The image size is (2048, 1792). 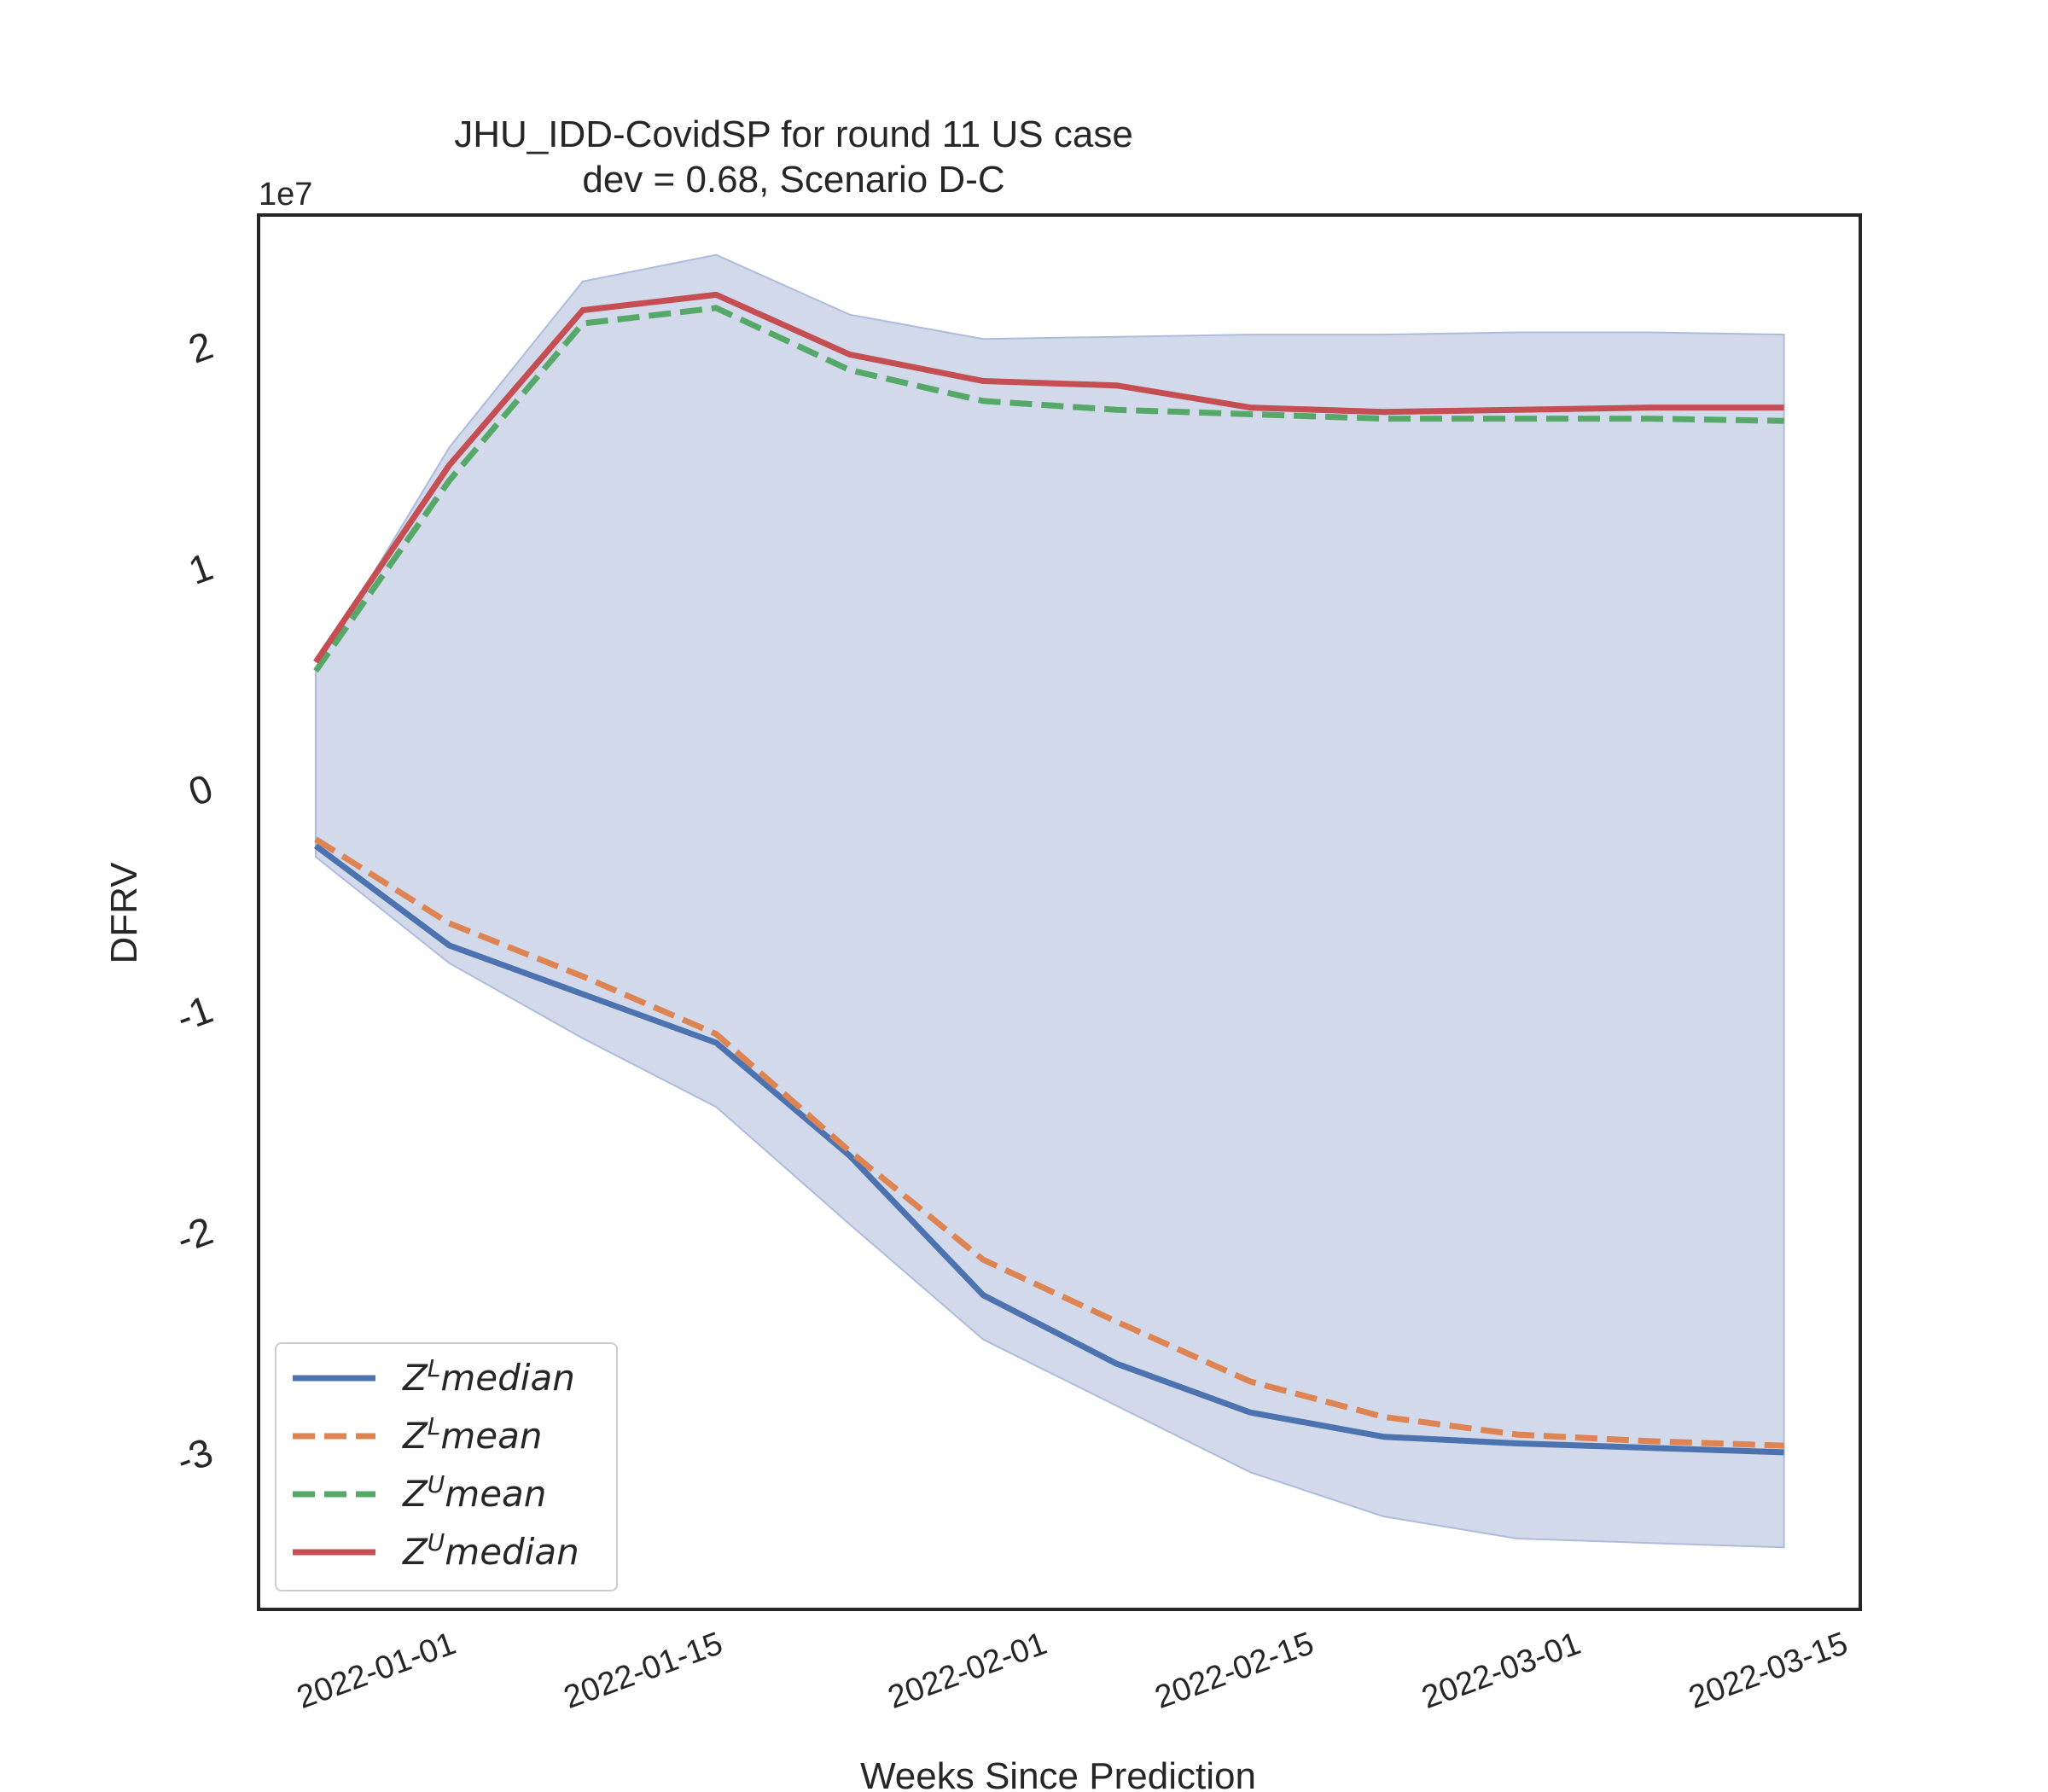 I want to click on chart-subtitle: dev = 0.68, Scenario D-C, so click(x=793, y=180).